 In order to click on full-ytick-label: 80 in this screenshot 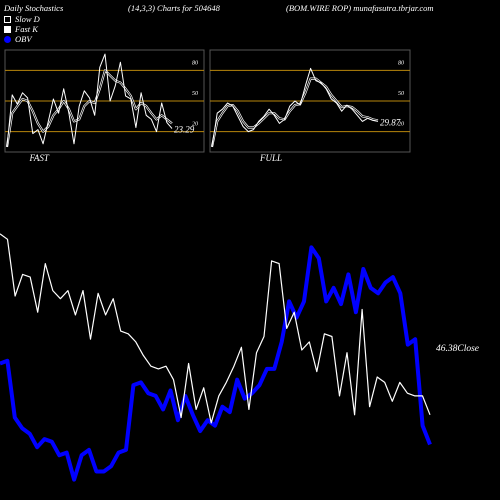, I will do `click(401, 63)`.